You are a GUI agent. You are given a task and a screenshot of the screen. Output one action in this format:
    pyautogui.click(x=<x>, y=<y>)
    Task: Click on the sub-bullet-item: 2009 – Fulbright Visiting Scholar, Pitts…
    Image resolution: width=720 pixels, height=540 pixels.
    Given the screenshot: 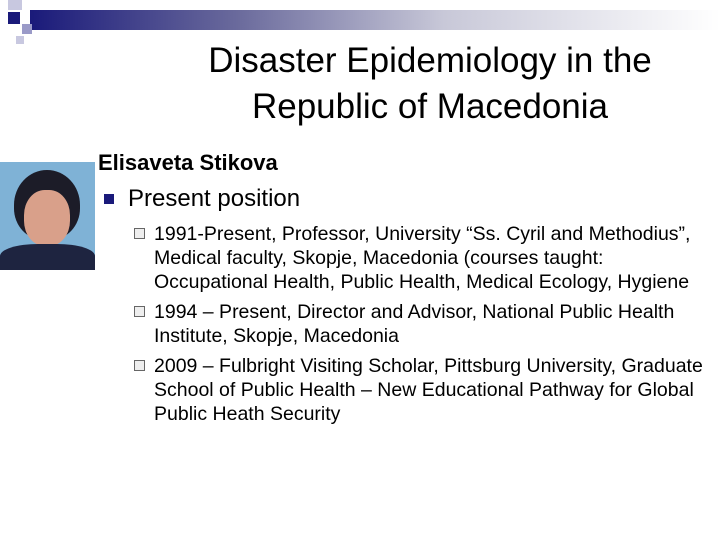 What is the action you would take?
    pyautogui.click(x=424, y=390)
    